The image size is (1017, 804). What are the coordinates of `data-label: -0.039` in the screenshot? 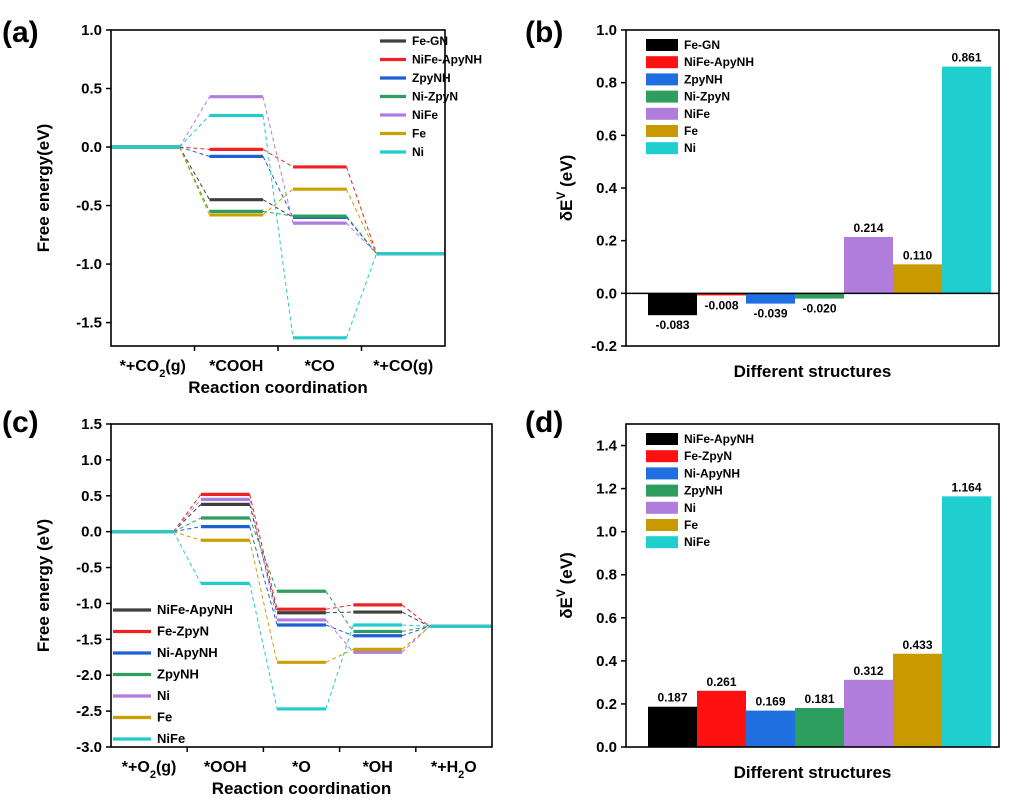 It's located at (770, 314).